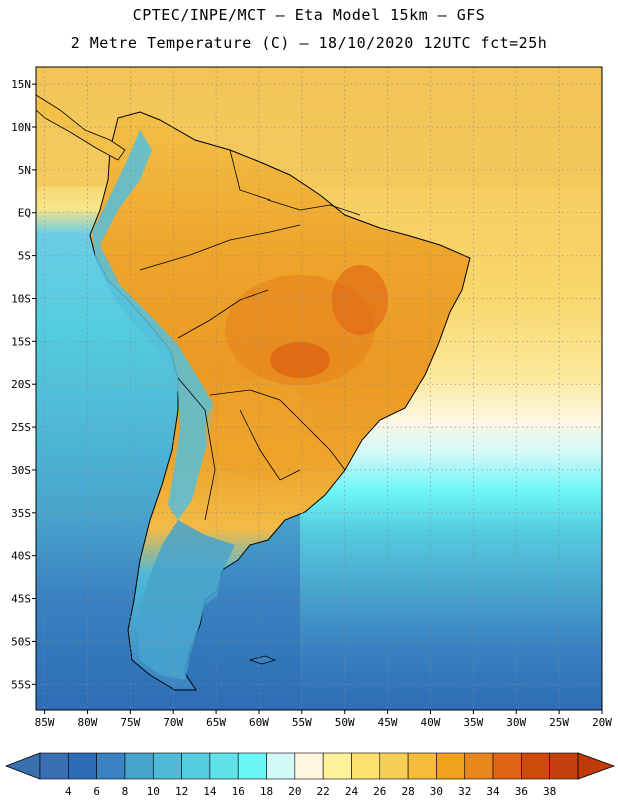  I want to click on lat-label: 20S, so click(21, 384).